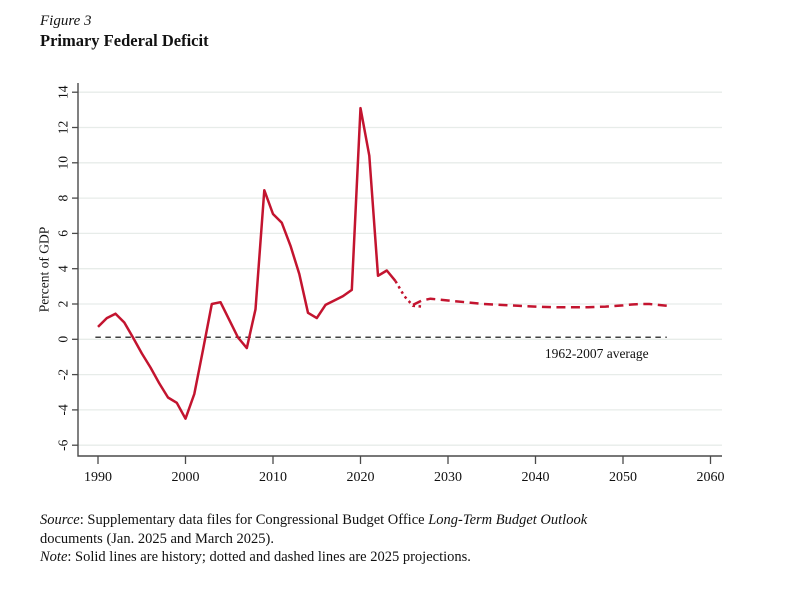 The image size is (800, 600). What do you see at coordinates (63, 163) in the screenshot?
I see `ytick-label-10: 10` at bounding box center [63, 163].